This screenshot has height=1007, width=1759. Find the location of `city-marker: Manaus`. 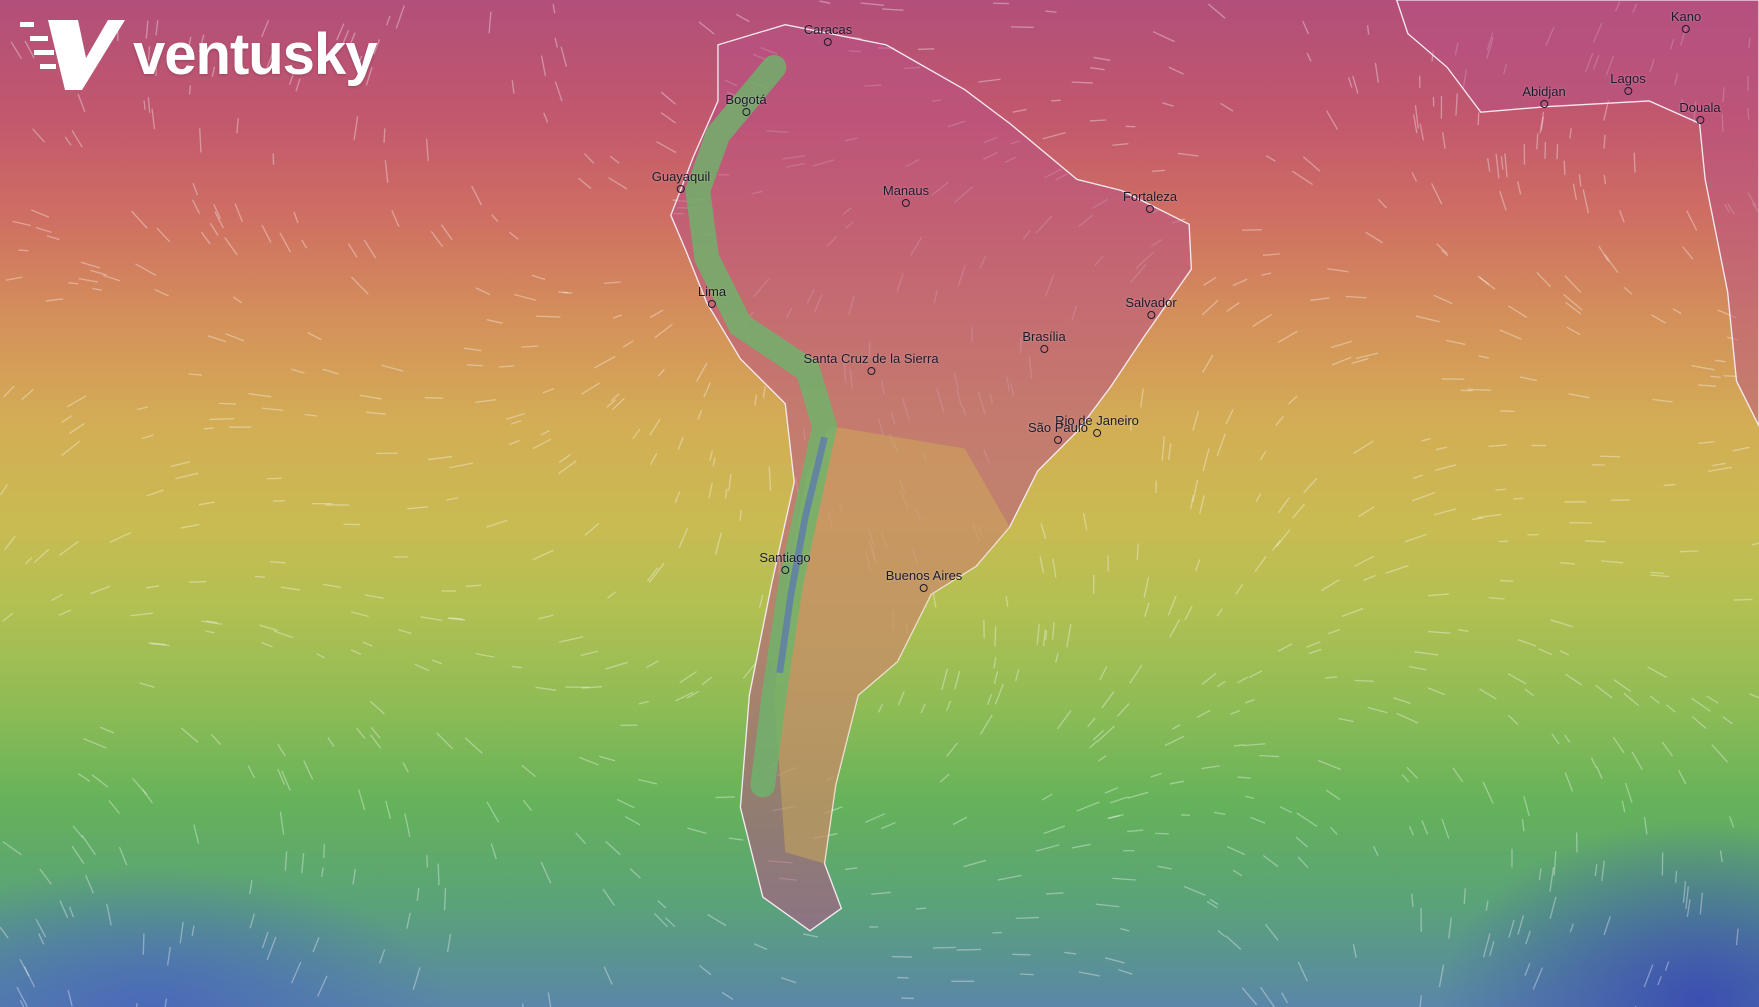

city-marker: Manaus is located at coordinates (906, 195).